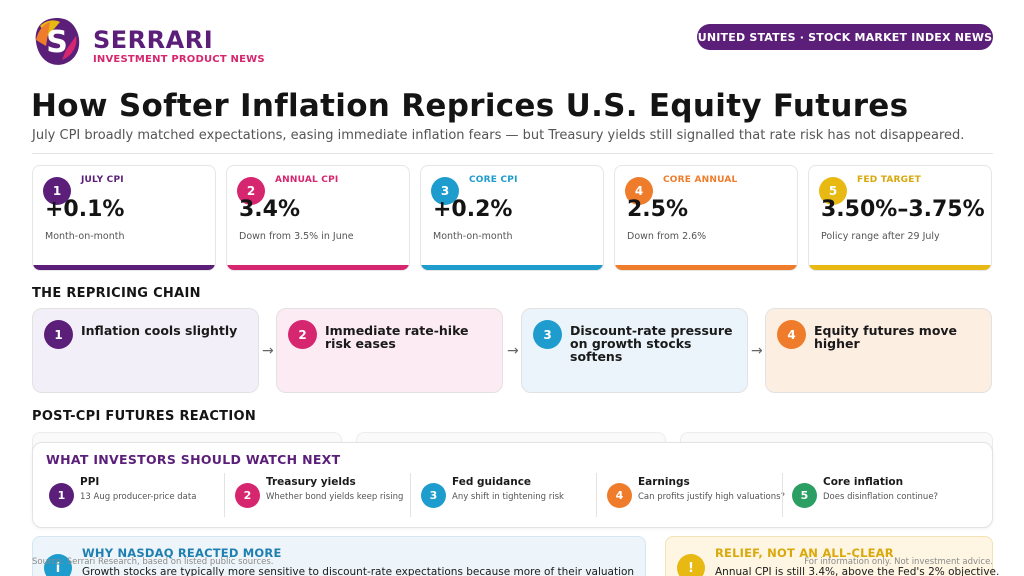 The width and height of the screenshot is (1024, 576). What do you see at coordinates (889, 180) in the screenshot?
I see `stat-label: FED TARGET` at bounding box center [889, 180].